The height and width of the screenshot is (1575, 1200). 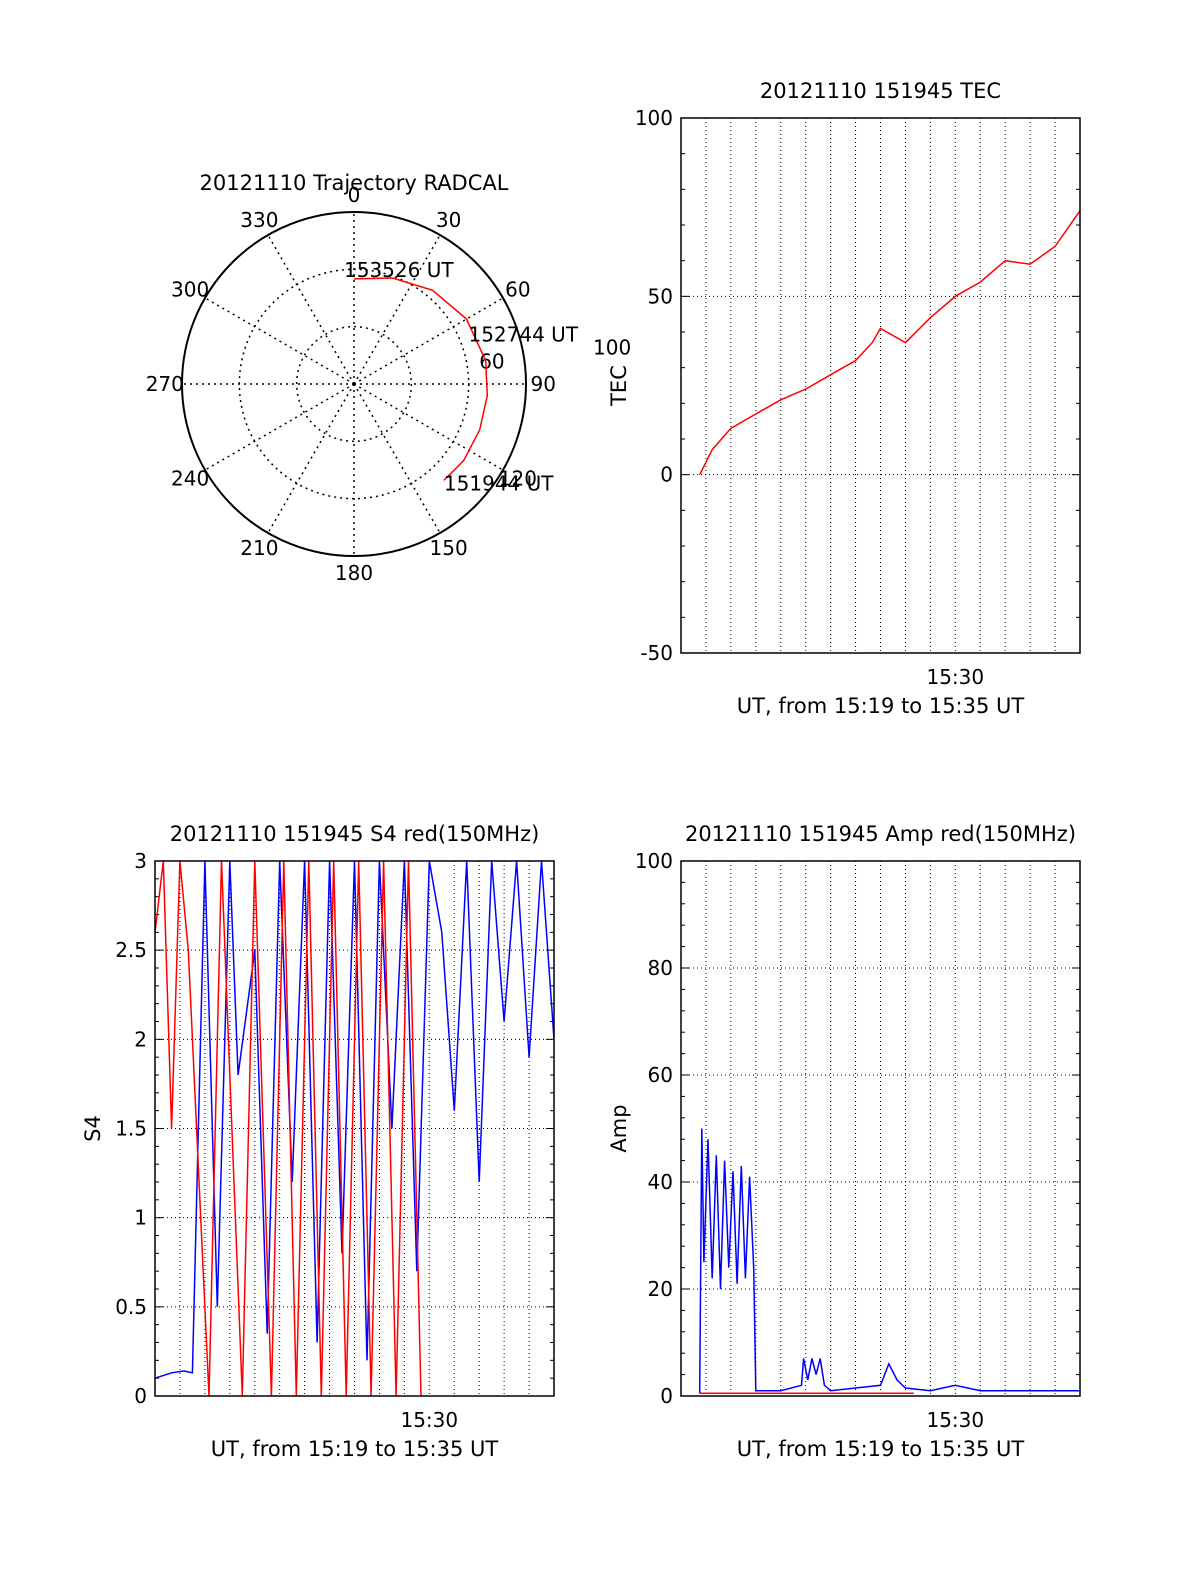 I want to click on angle-label: 270, so click(x=165, y=384).